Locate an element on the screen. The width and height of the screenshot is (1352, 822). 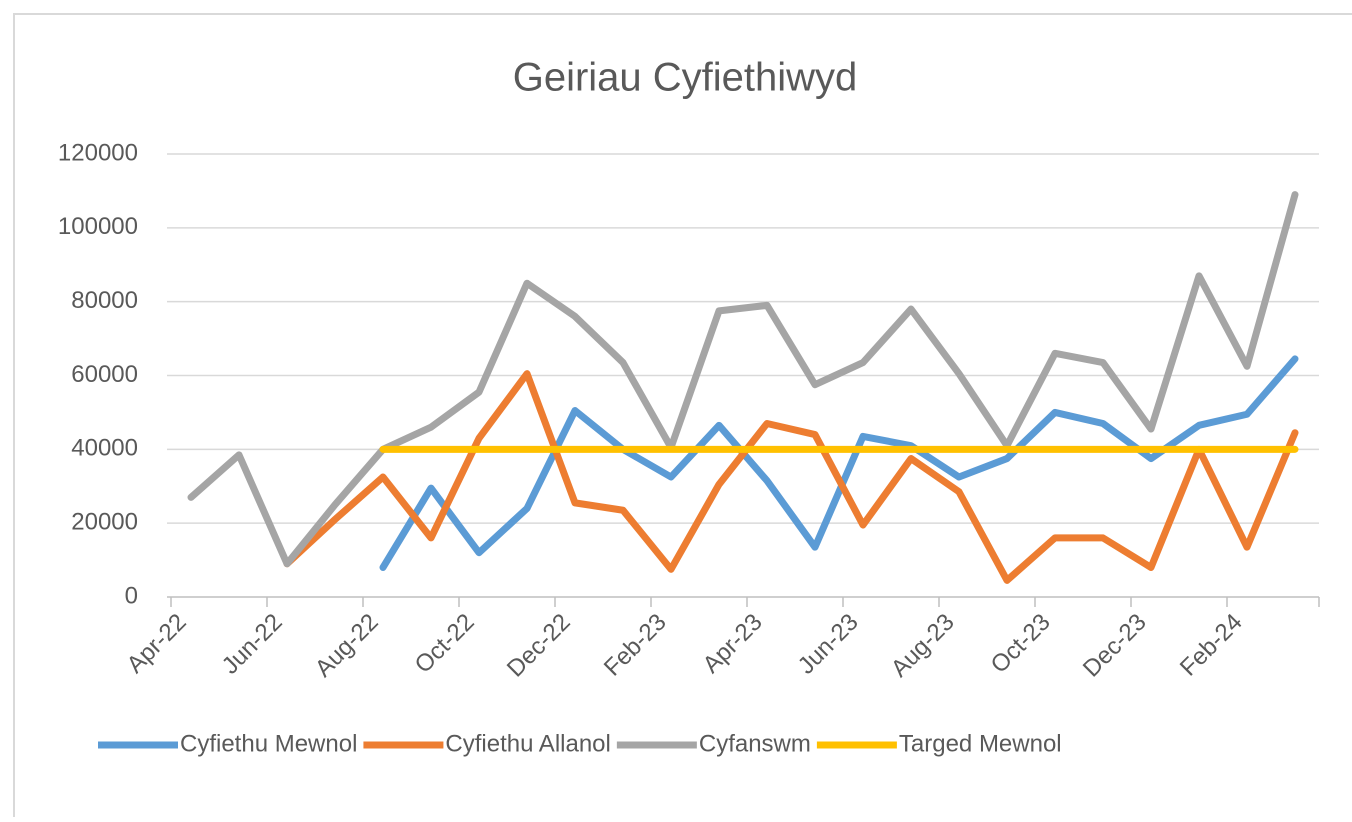
y-tick-label: 120000 is located at coordinates (98, 152).